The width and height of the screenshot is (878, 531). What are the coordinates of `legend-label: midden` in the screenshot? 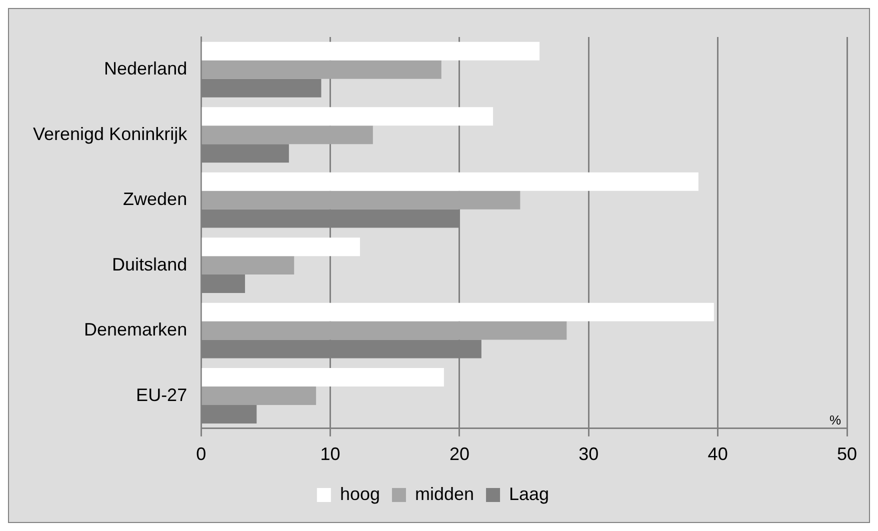 It's located at (444, 494).